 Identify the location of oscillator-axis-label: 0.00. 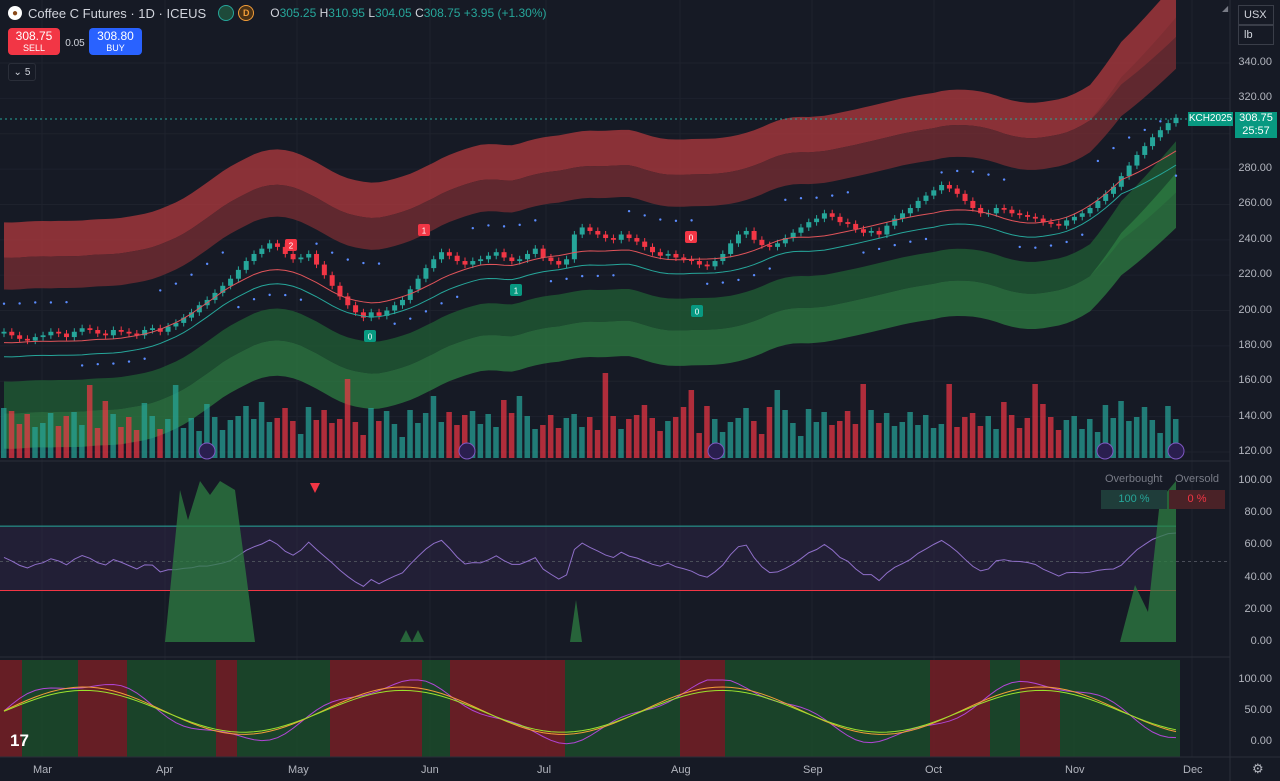
(1261, 641).